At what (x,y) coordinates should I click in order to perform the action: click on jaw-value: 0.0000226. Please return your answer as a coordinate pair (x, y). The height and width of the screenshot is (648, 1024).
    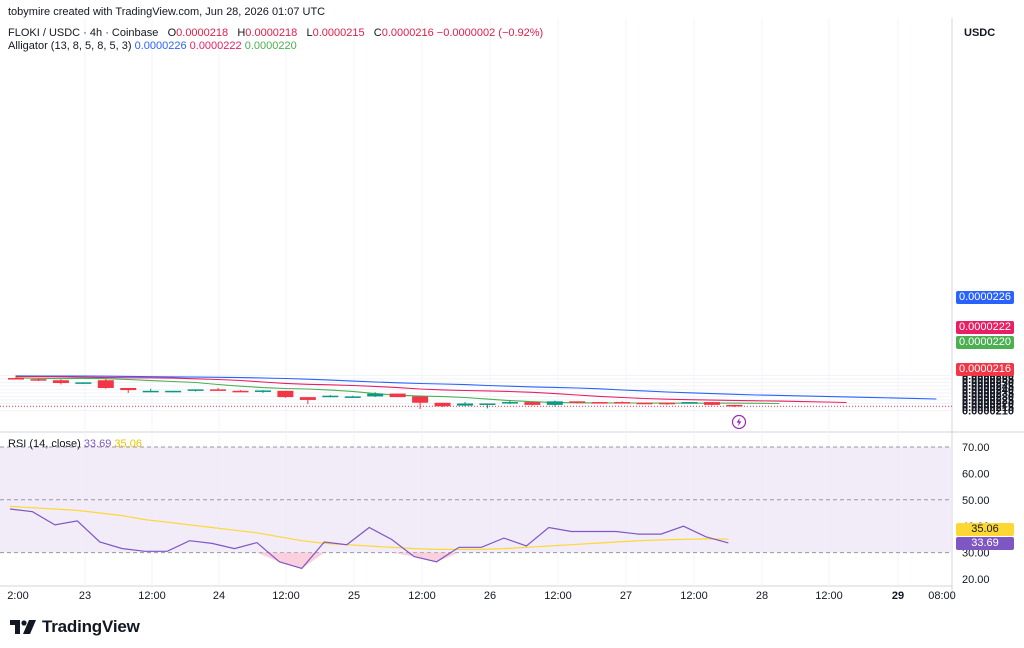
    Looking at the image, I should click on (160, 46).